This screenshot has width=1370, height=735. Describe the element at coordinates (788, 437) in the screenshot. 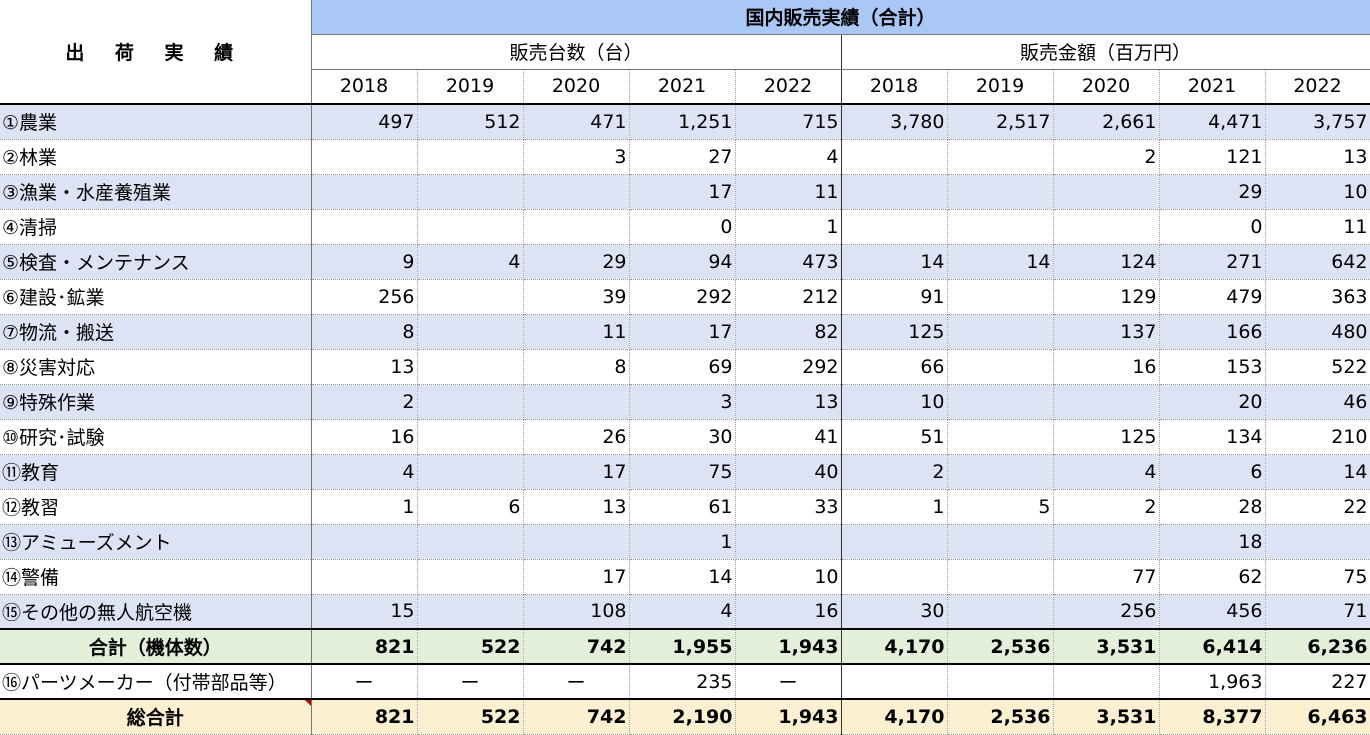

I see `units-cell: 41` at that location.